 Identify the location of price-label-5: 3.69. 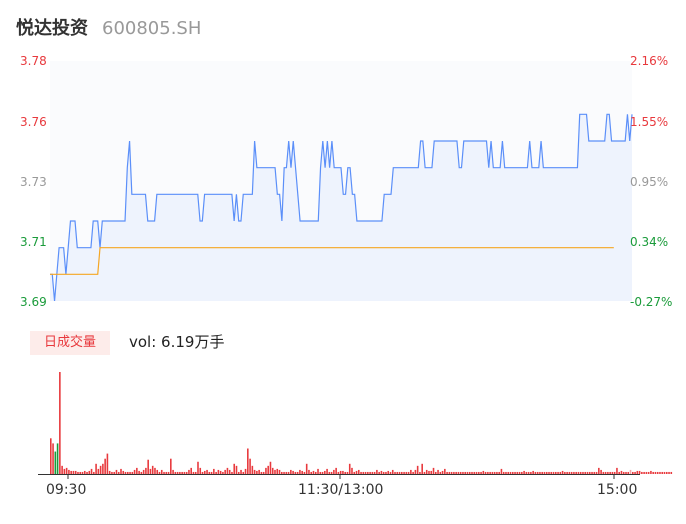
(33, 302).